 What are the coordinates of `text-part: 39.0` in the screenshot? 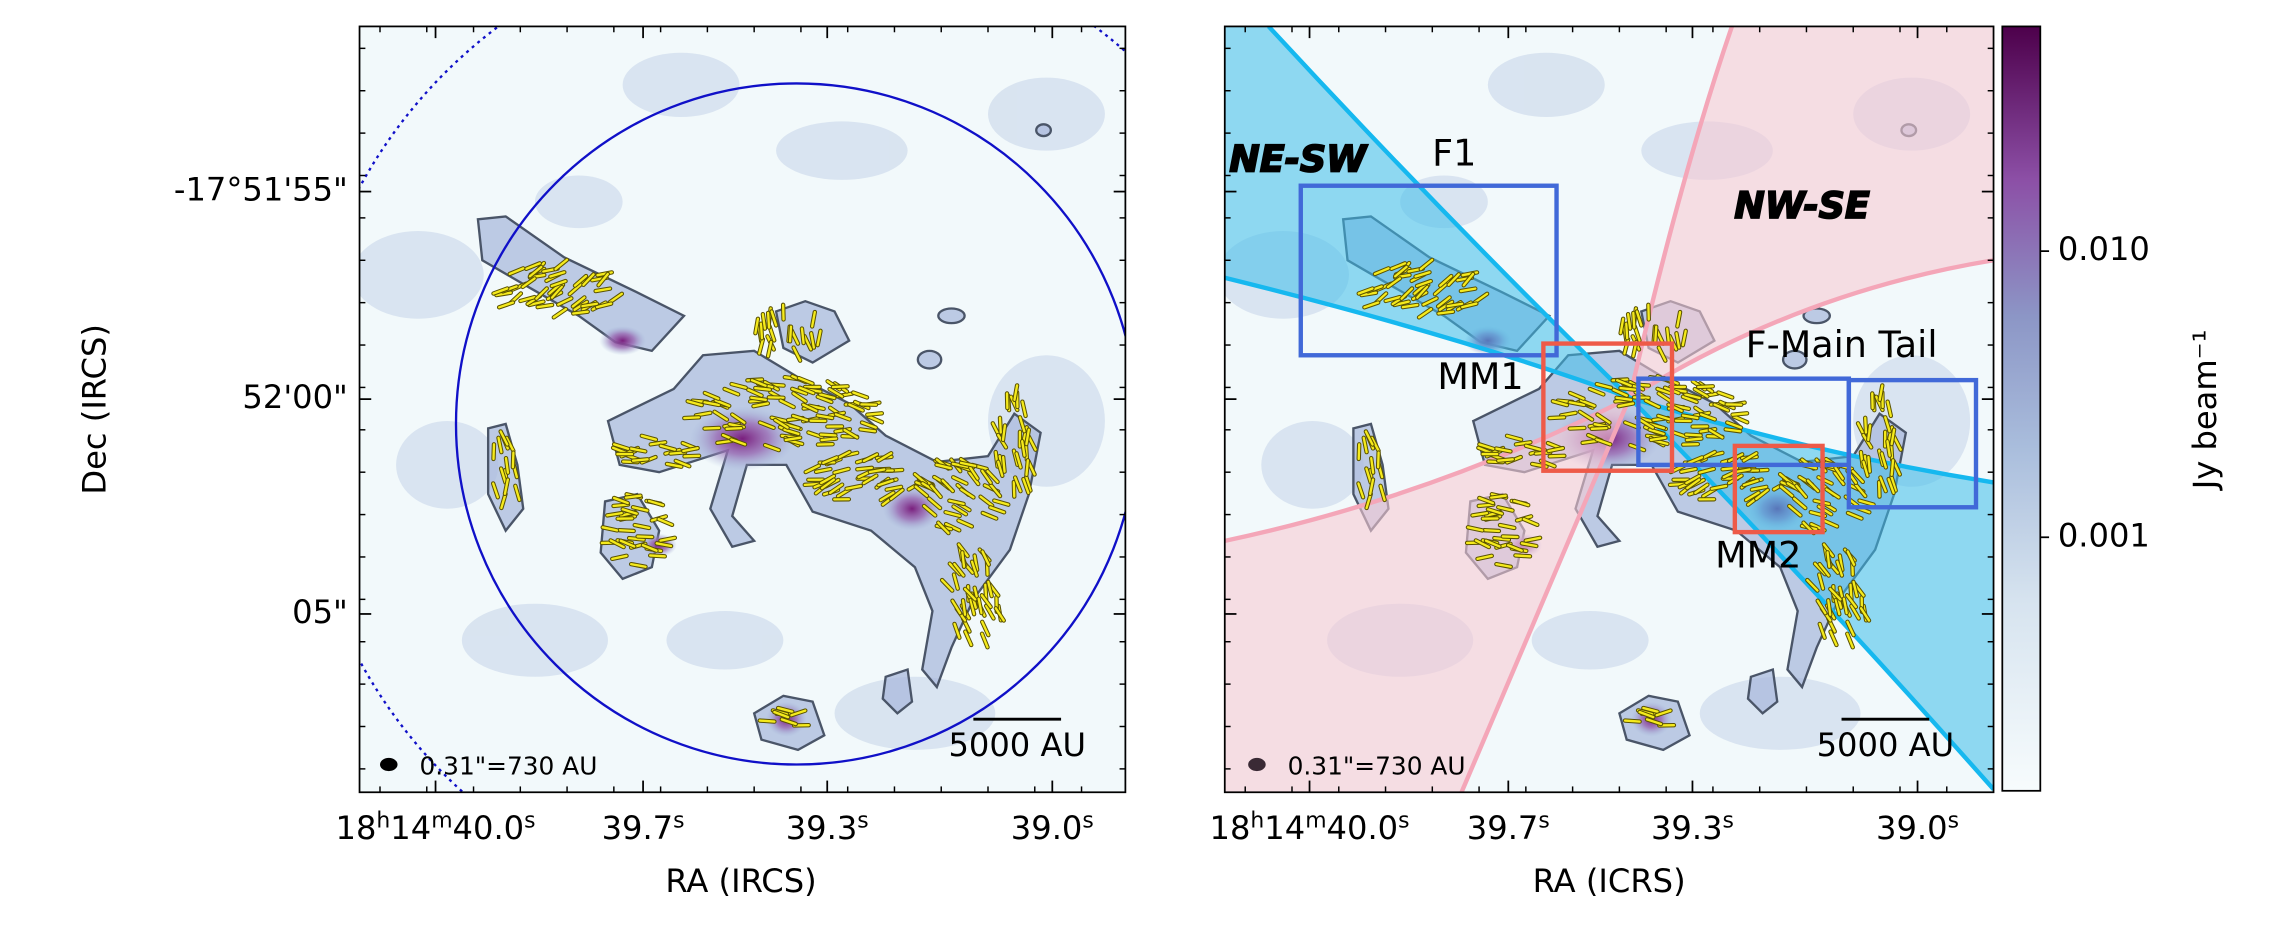 It's located at (1047, 828).